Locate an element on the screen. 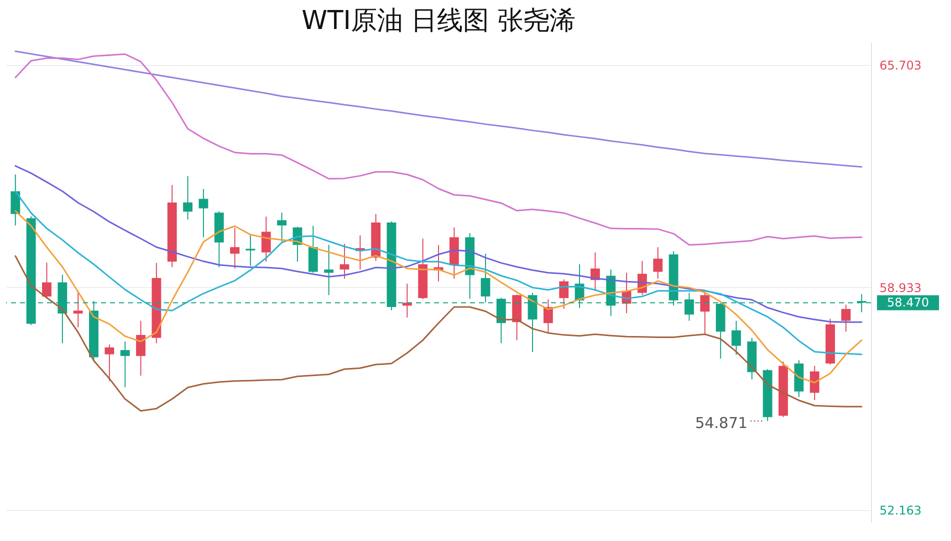 The width and height of the screenshot is (951, 541). y-tick-label: 52.163 is located at coordinates (901, 511).